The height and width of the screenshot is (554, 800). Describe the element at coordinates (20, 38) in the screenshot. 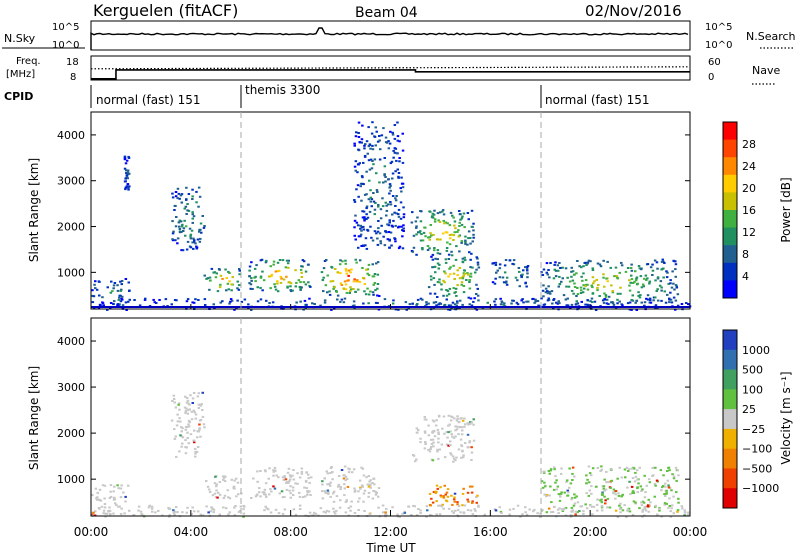

I see `nsky-label: N.Sky` at that location.